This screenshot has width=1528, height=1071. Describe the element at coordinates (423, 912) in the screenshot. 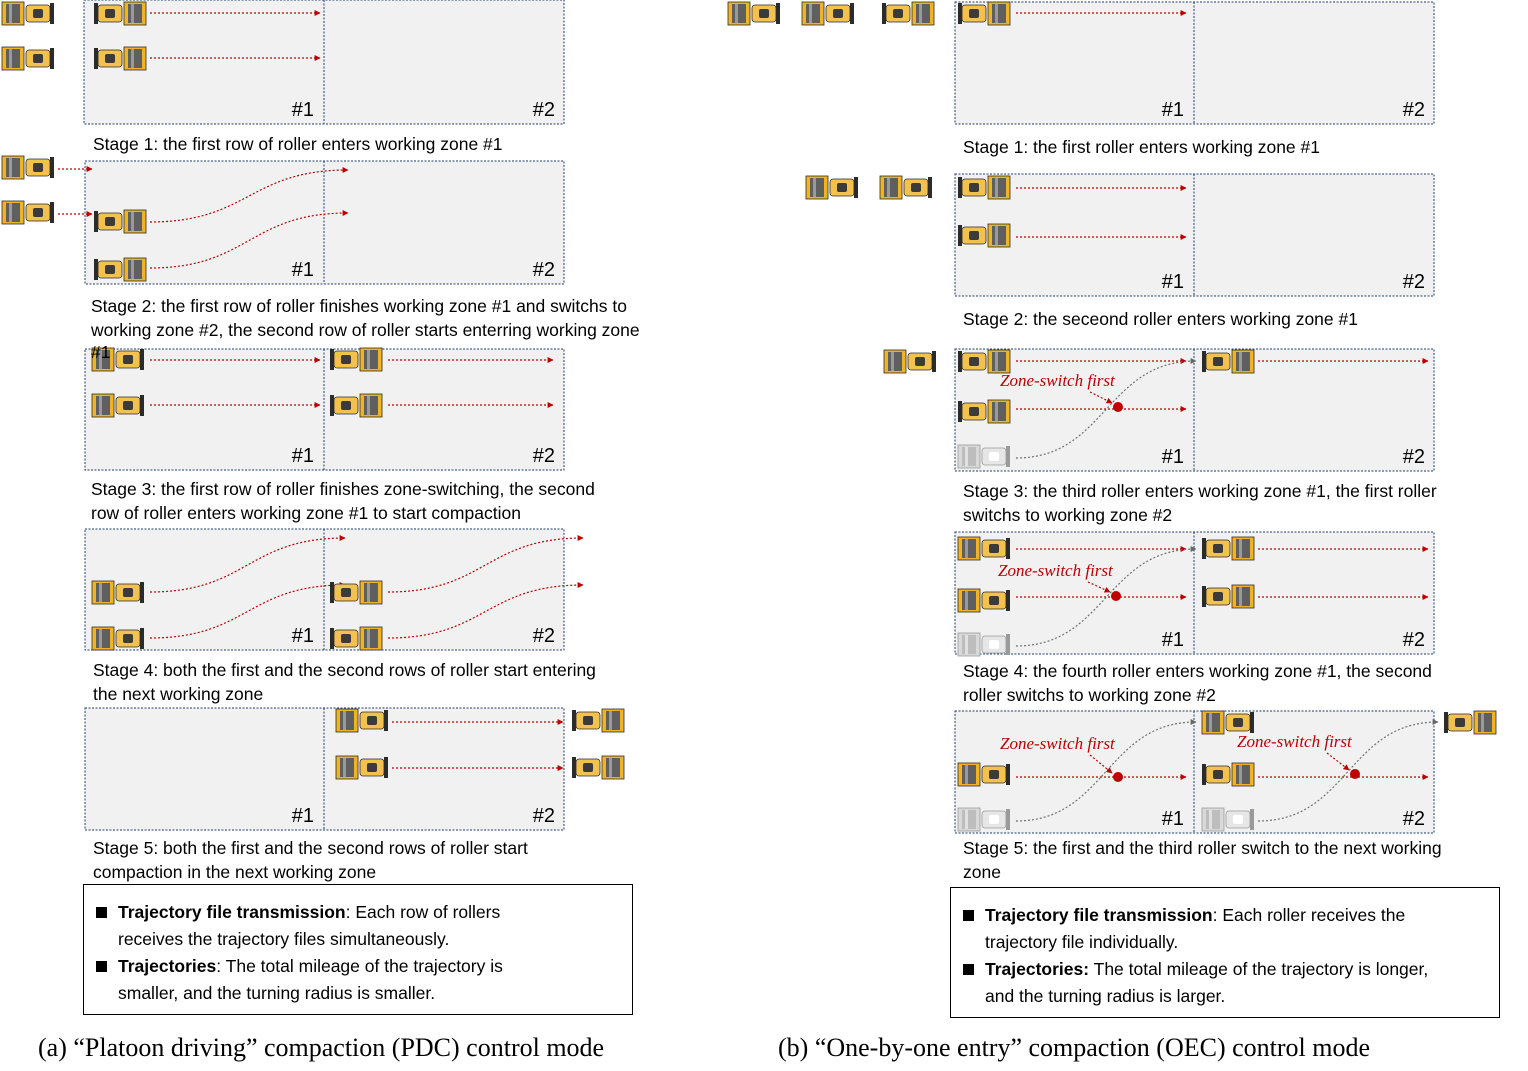

I see `info-item-text: : Each row of rollers` at that location.